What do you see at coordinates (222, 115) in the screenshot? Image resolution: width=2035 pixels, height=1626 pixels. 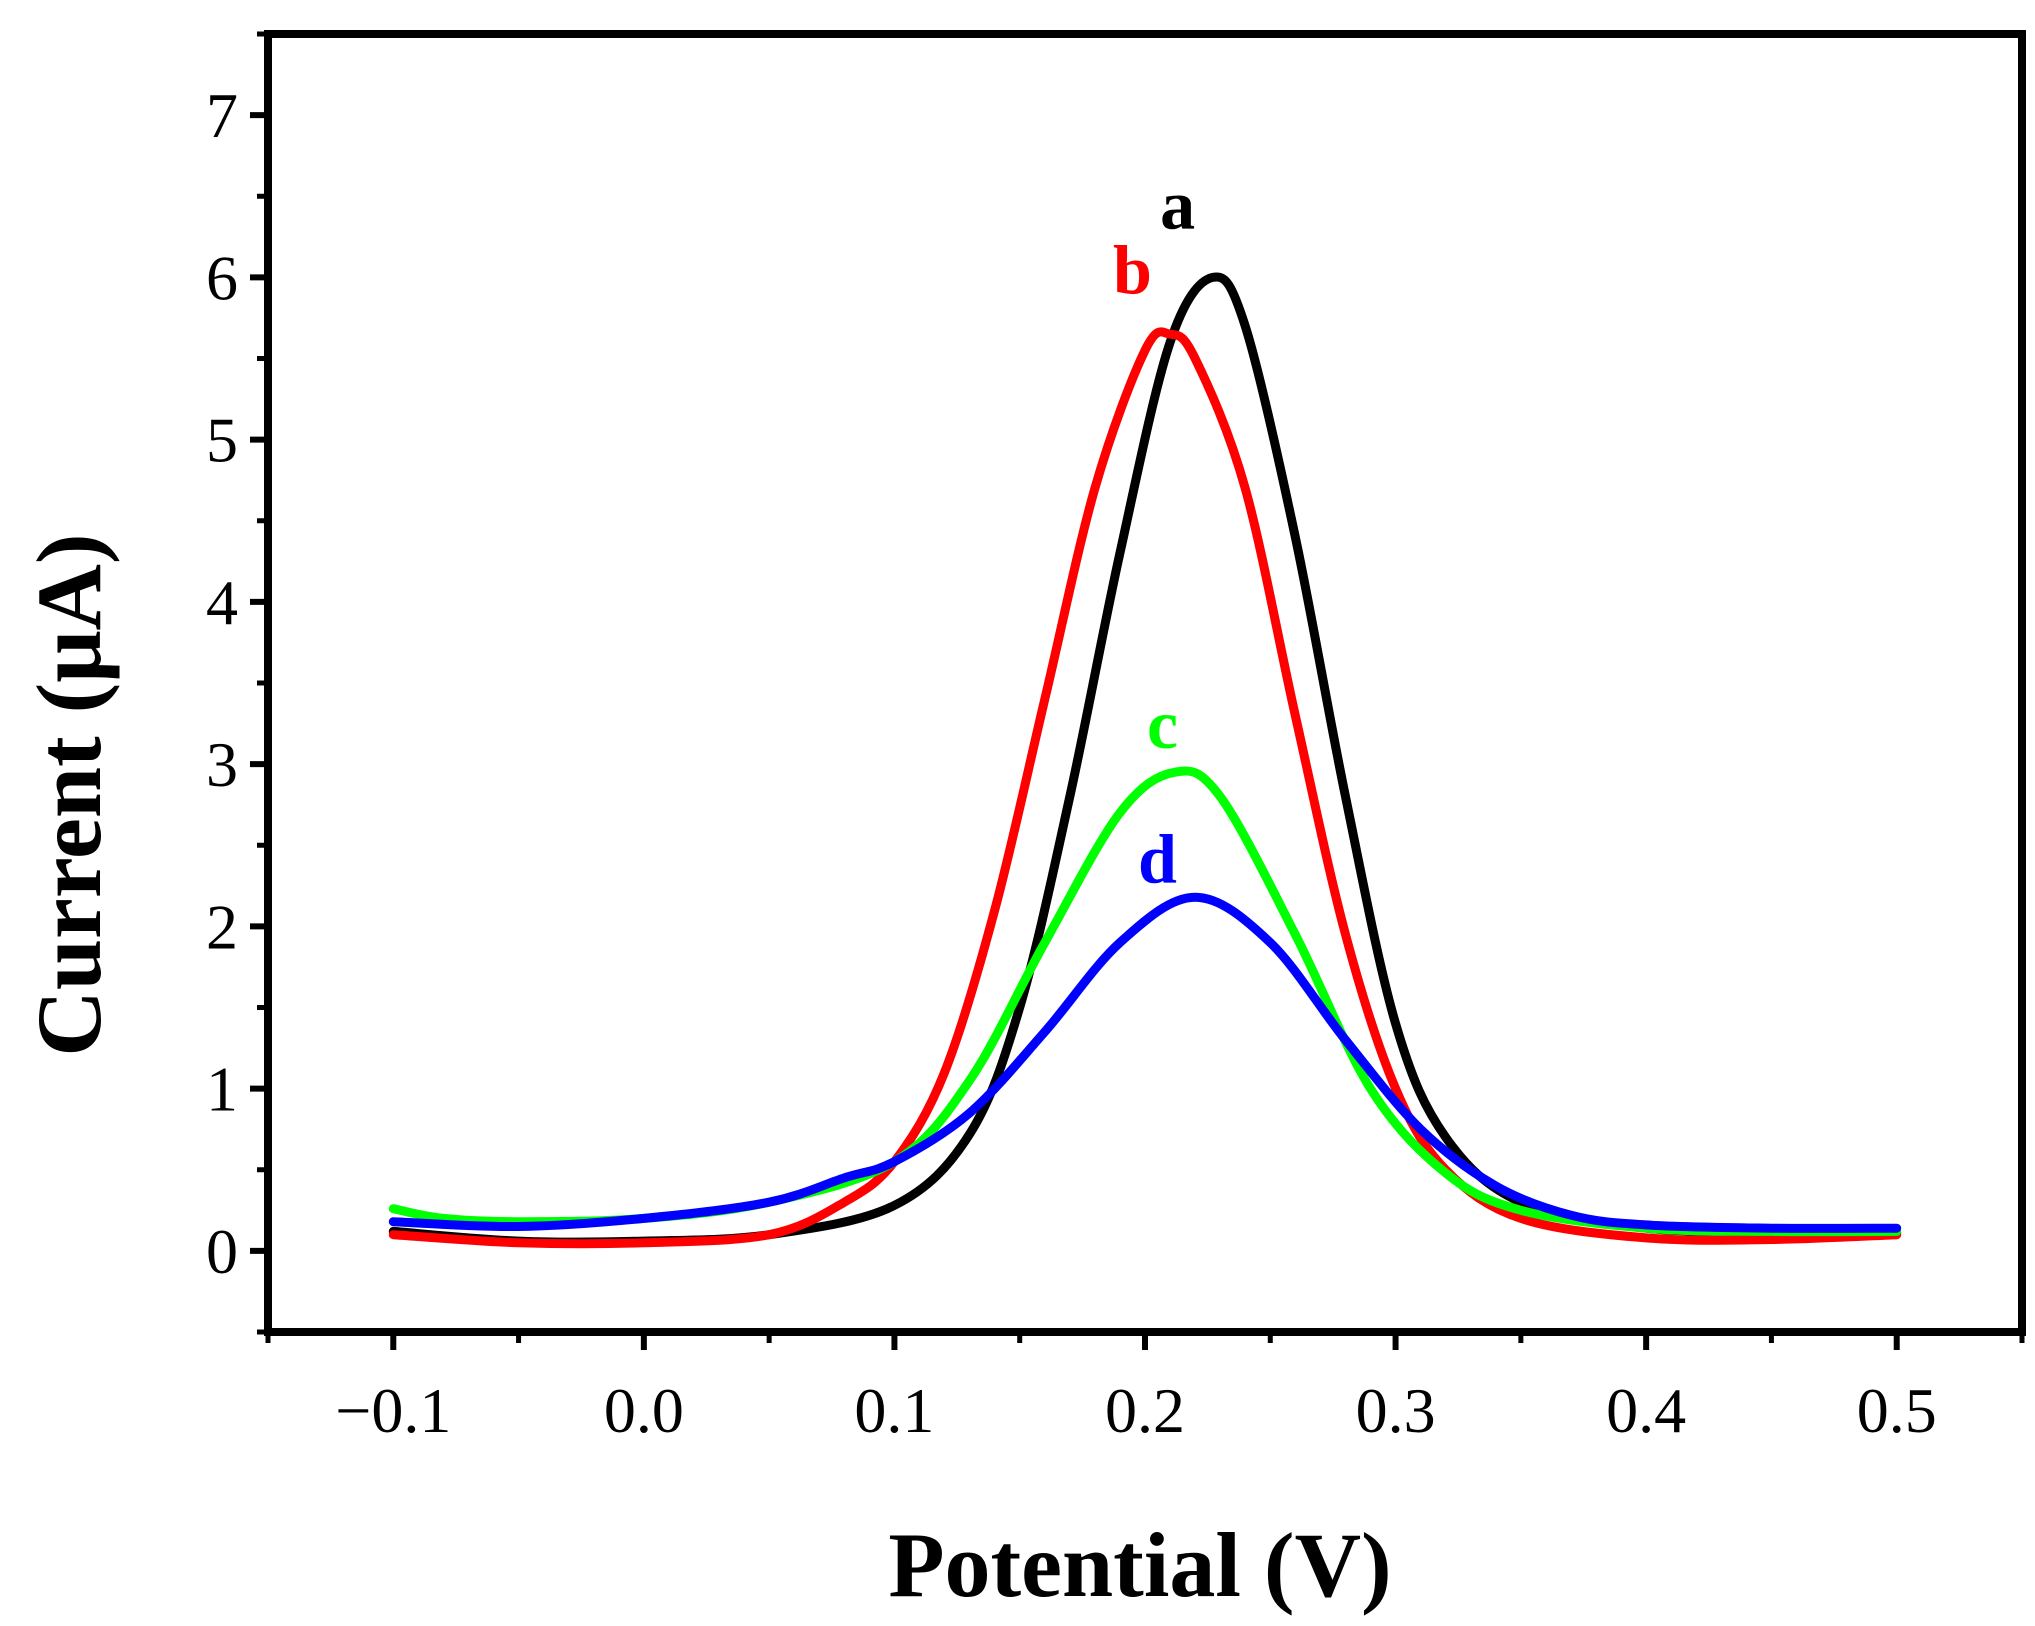 I see `y-tick-label: 7` at bounding box center [222, 115].